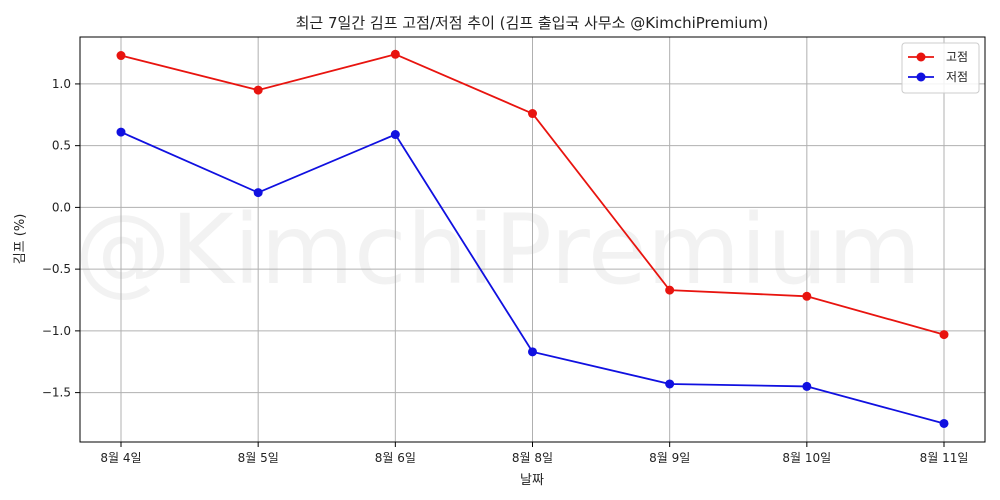 The width and height of the screenshot is (1000, 500). I want to click on y-tick-label: −0.5, so click(56, 269).